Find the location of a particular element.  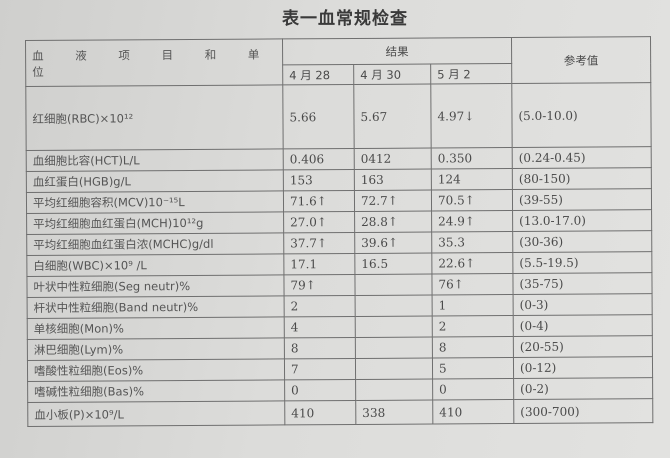

result-cell: 79↑ is located at coordinates (319, 285).